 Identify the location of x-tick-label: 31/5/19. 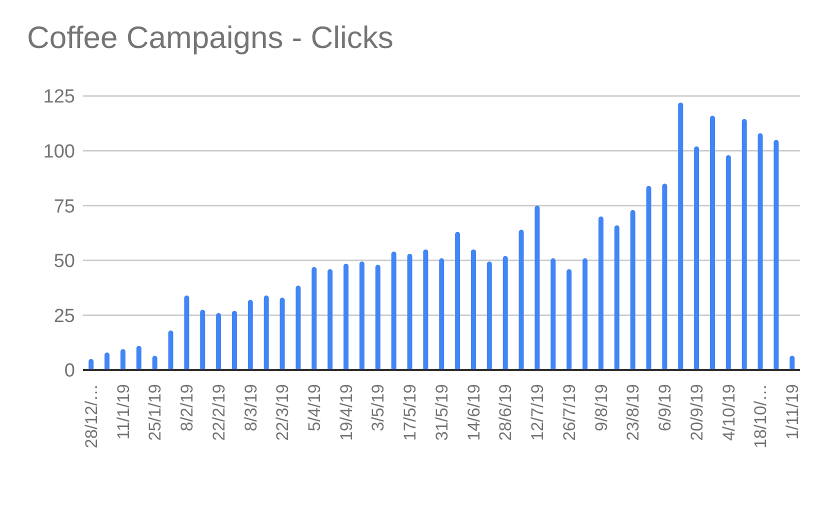
(442, 412).